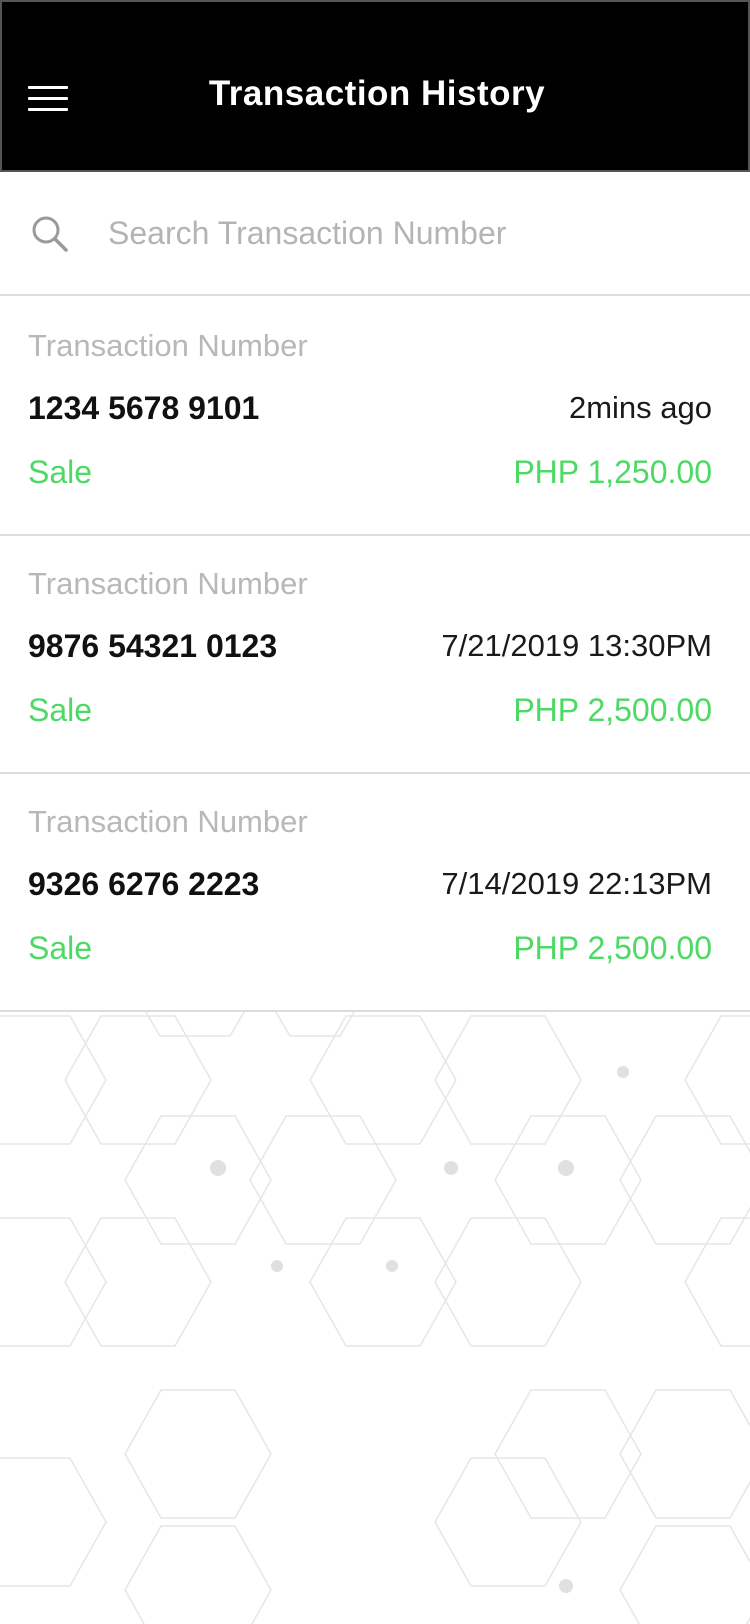 Image resolution: width=750 pixels, height=1624 pixels. What do you see at coordinates (408, 233) in the screenshot?
I see `search-input` at bounding box center [408, 233].